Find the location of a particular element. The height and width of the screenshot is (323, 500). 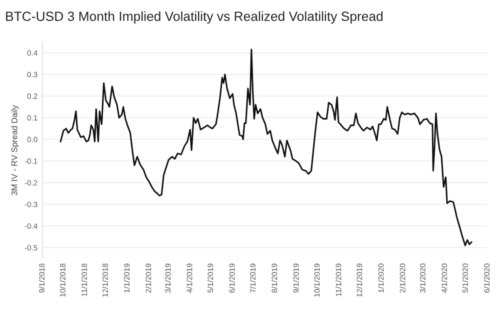

y-axis-title: 3M IV - RV Spread Daily is located at coordinates (15, 150).